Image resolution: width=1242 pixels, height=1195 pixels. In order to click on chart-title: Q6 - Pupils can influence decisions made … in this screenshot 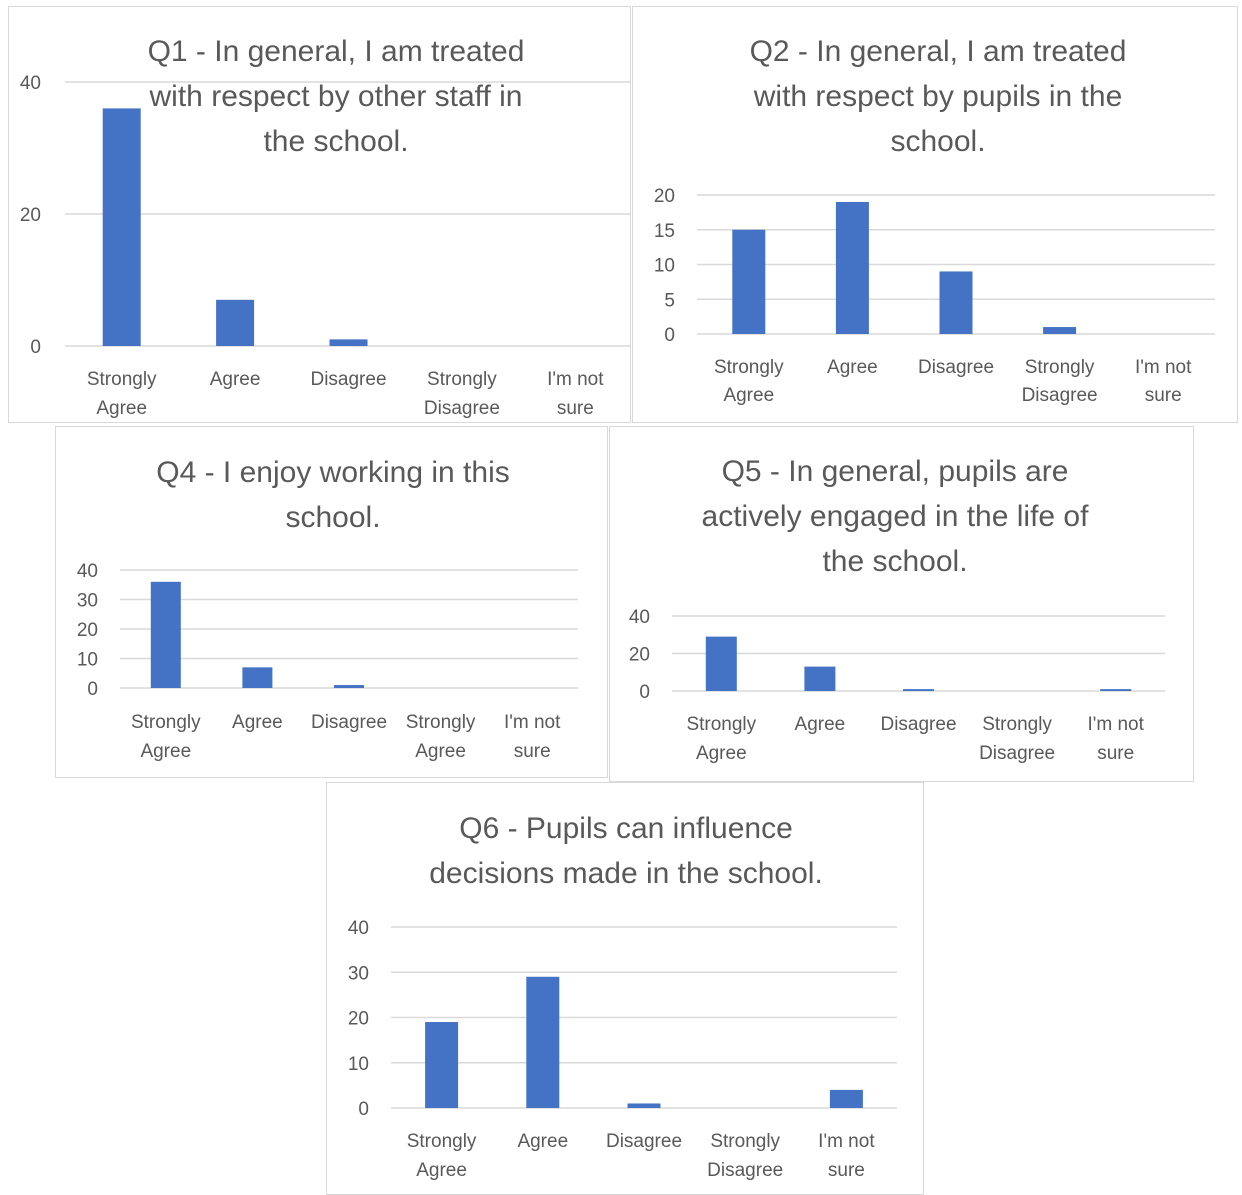, I will do `click(626, 851)`.